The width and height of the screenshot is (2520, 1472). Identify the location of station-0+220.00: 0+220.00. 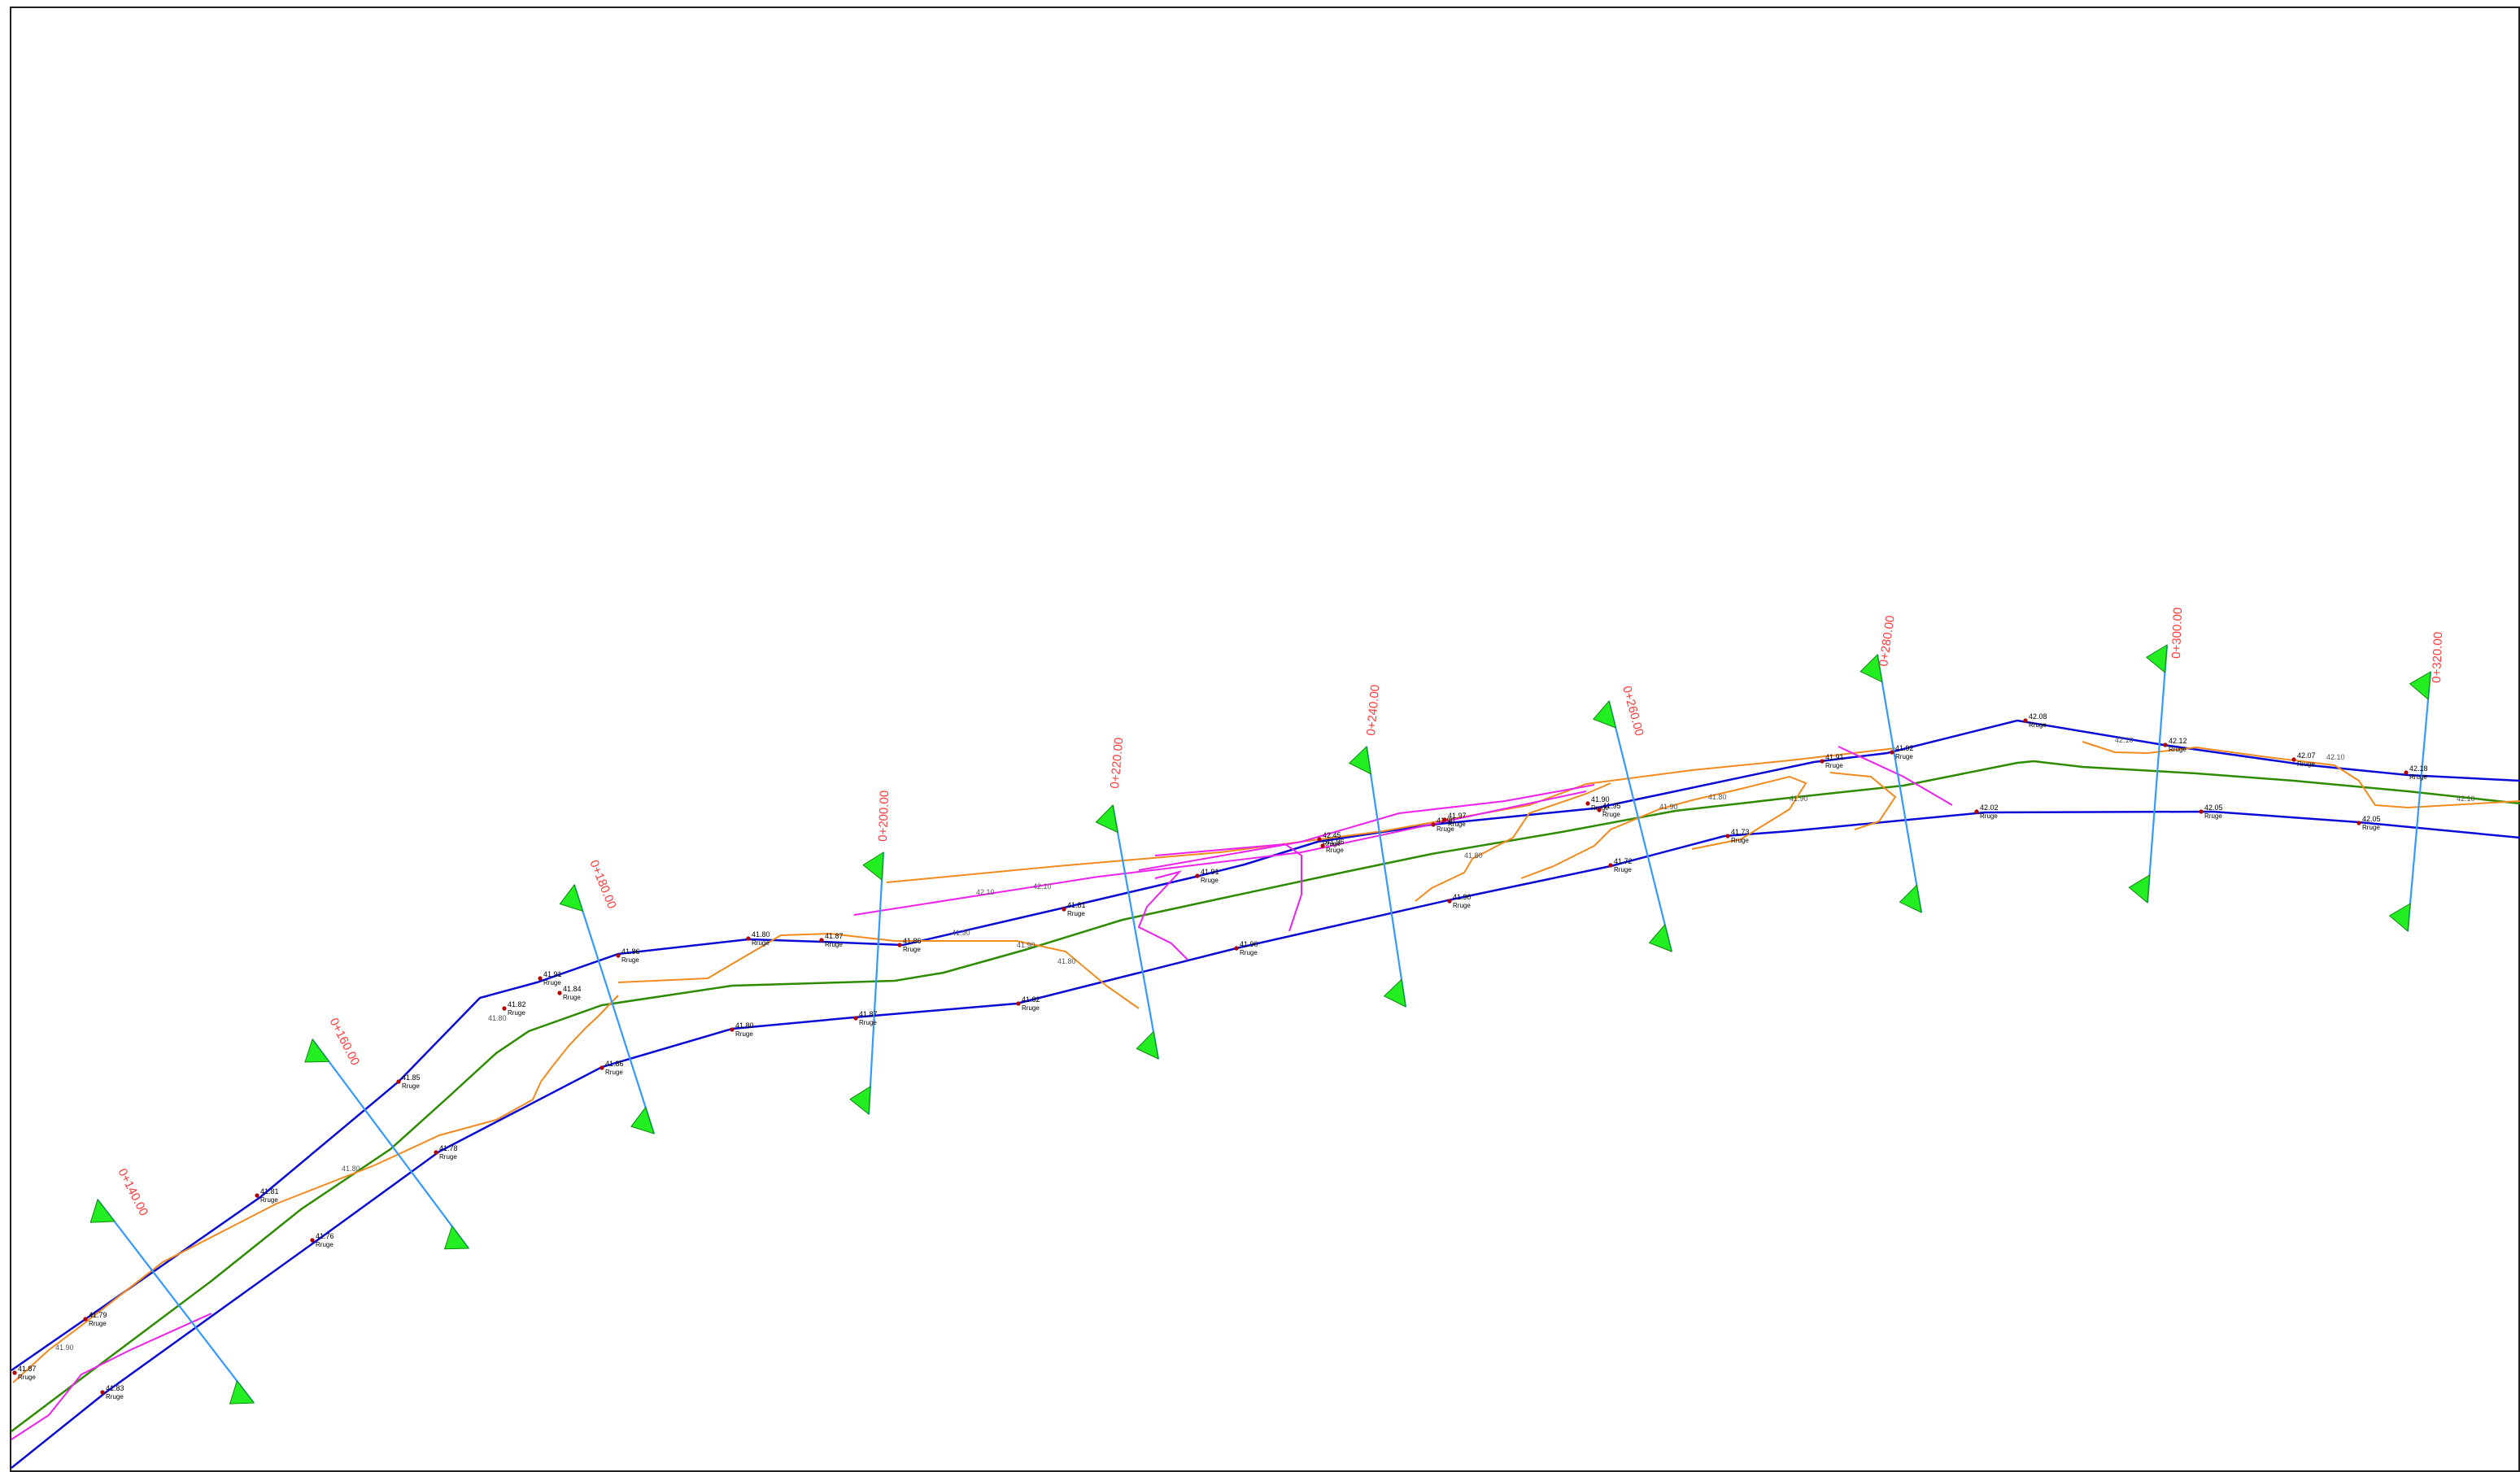
(1127, 899).